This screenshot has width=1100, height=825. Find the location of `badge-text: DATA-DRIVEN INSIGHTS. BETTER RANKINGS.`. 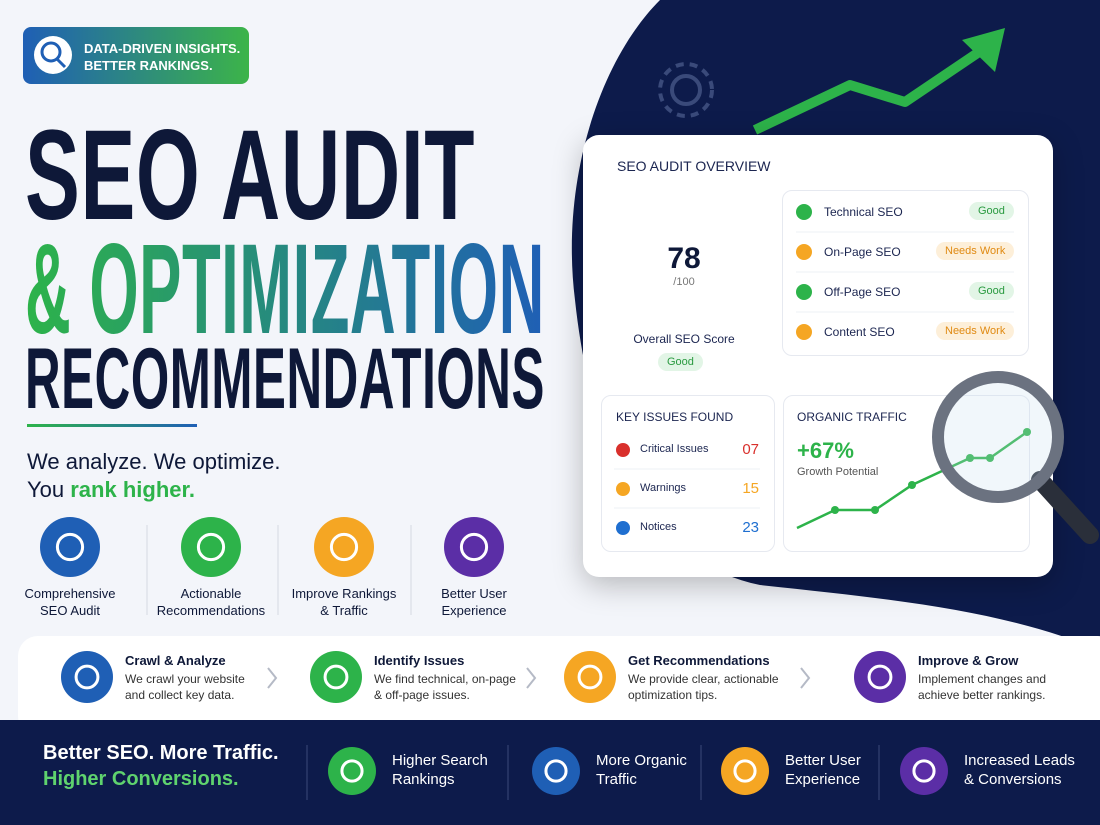

badge-text: DATA-DRIVEN INSIGHTS. BETTER RANKINGS. is located at coordinates (162, 57).